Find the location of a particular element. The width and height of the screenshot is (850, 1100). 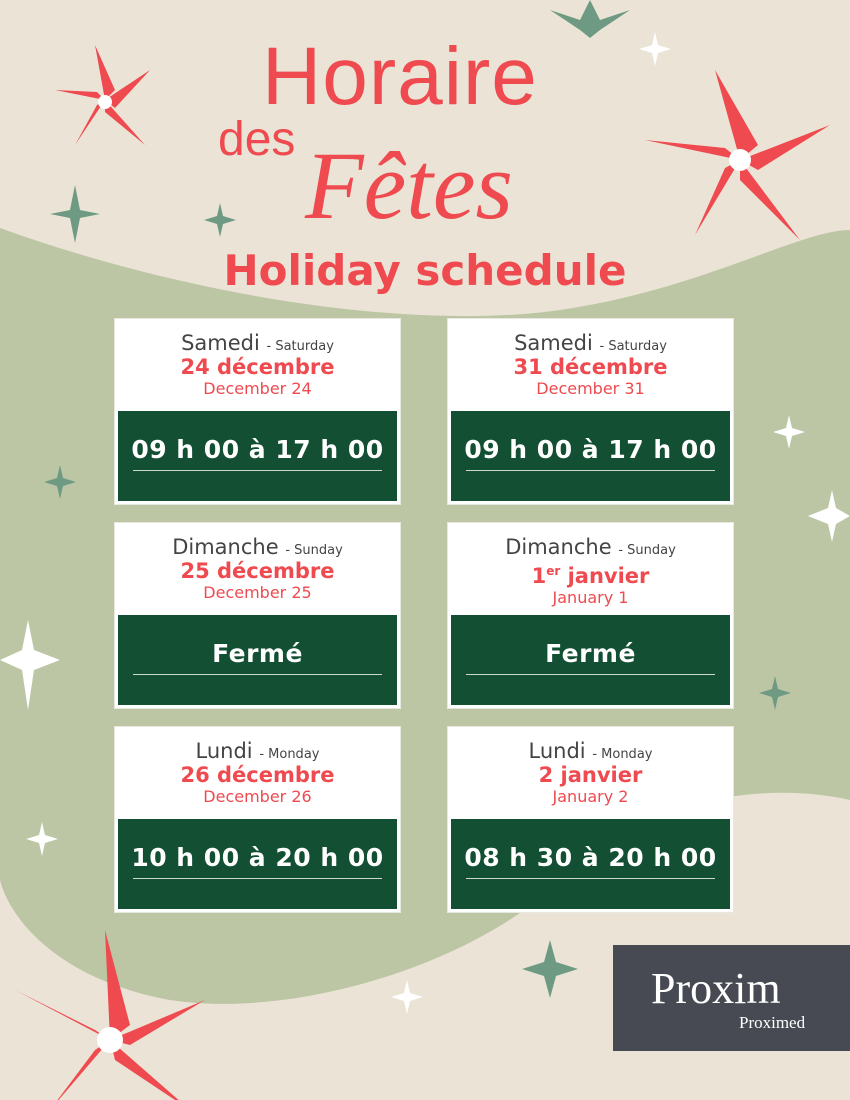

title-horaire: Horaire is located at coordinates (400, 76).